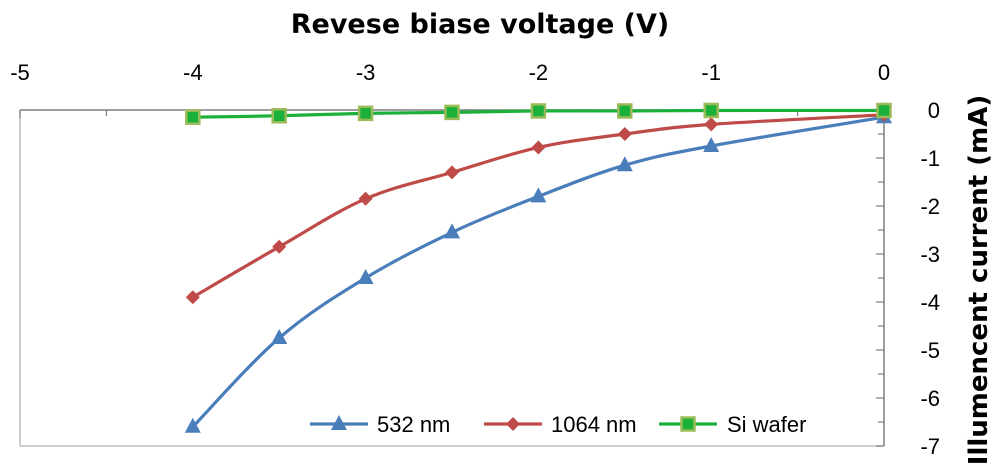  What do you see at coordinates (20, 72) in the screenshot?
I see `x-tick-label: -5` at bounding box center [20, 72].